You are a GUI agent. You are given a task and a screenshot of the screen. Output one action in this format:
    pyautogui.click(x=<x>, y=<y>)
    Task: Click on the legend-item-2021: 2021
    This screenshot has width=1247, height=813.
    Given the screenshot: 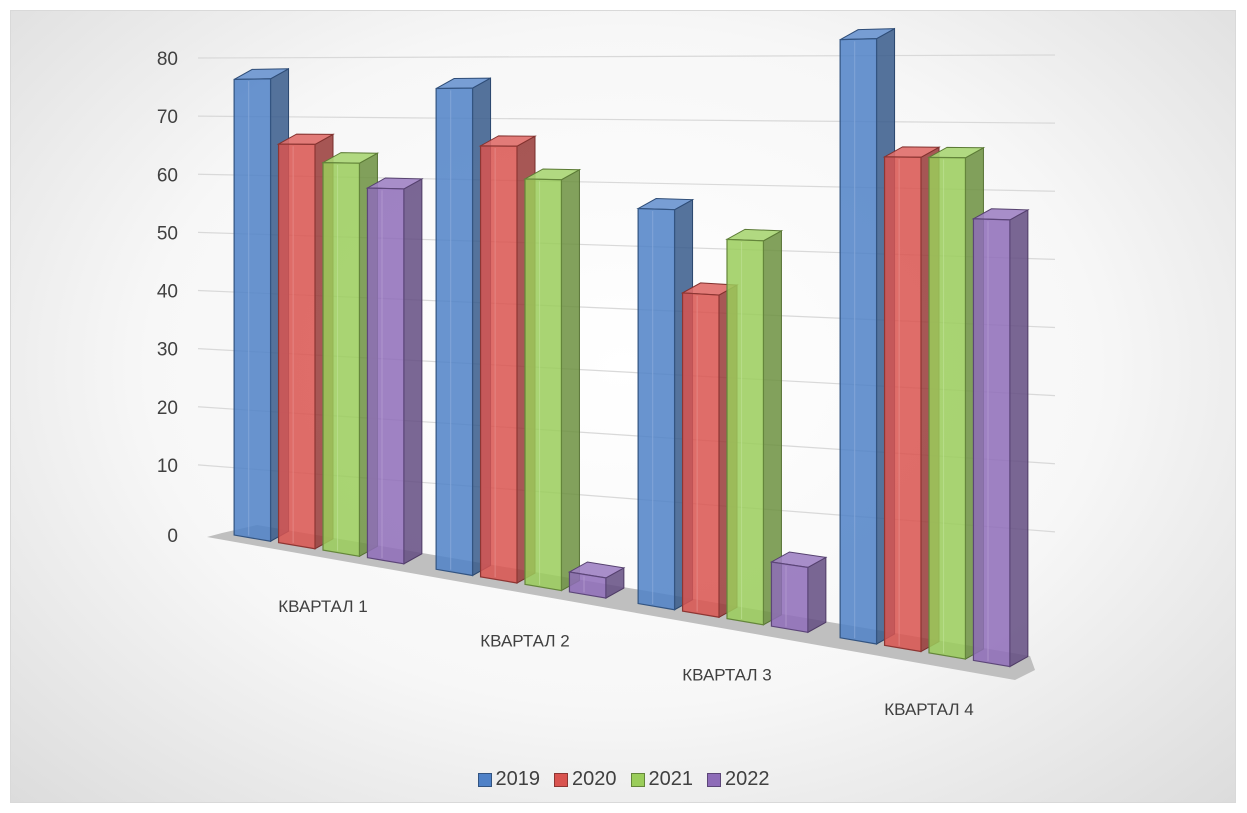 What is the action you would take?
    pyautogui.click(x=662, y=779)
    